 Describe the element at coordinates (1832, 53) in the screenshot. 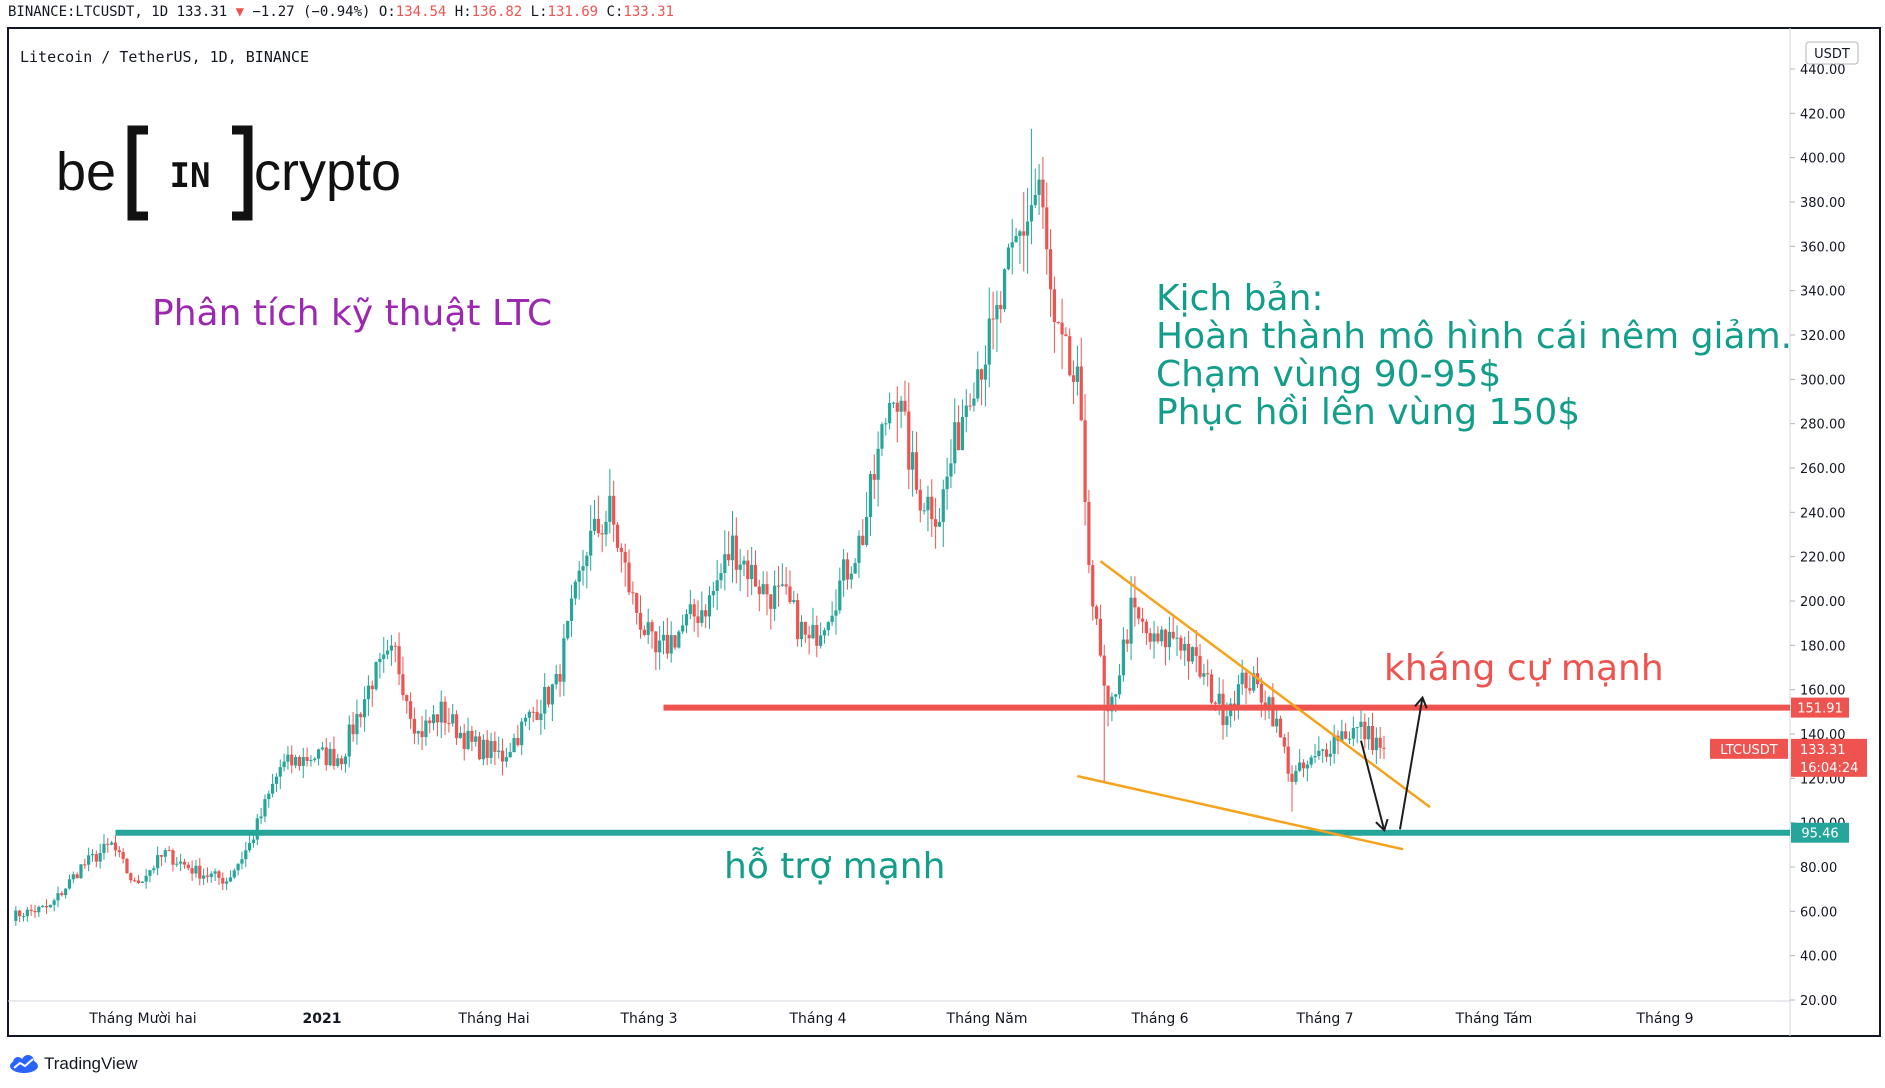

I see `currency-unit-box` at that location.